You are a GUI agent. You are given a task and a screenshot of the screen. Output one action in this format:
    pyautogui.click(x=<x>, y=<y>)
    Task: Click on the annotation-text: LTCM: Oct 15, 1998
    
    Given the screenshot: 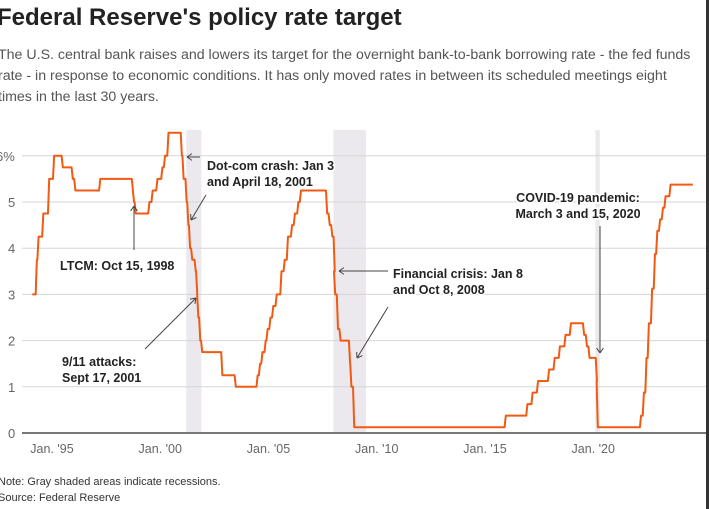 What is the action you would take?
    pyautogui.click(x=117, y=266)
    